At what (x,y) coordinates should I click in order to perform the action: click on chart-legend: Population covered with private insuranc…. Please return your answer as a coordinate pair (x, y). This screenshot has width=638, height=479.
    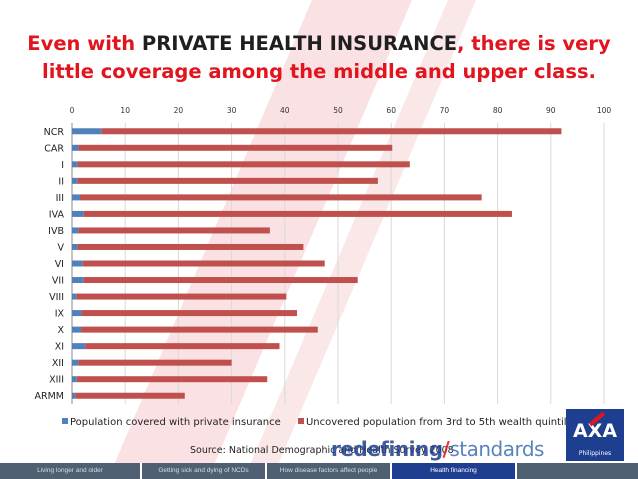
    Looking at the image, I should click on (327, 422).